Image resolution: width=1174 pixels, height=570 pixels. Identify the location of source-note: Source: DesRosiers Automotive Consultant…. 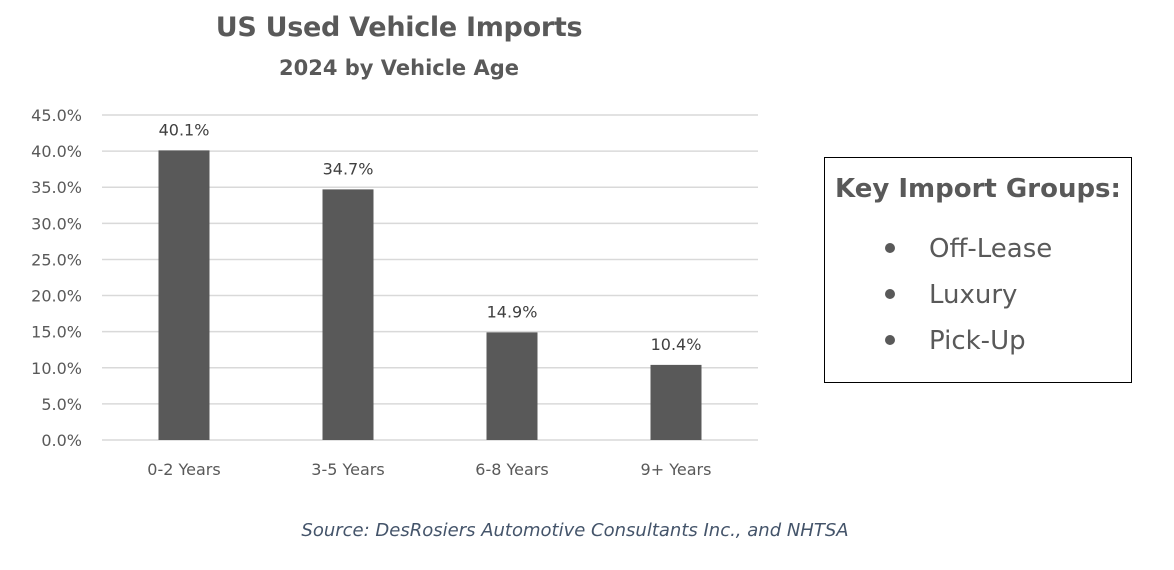
(575, 530).